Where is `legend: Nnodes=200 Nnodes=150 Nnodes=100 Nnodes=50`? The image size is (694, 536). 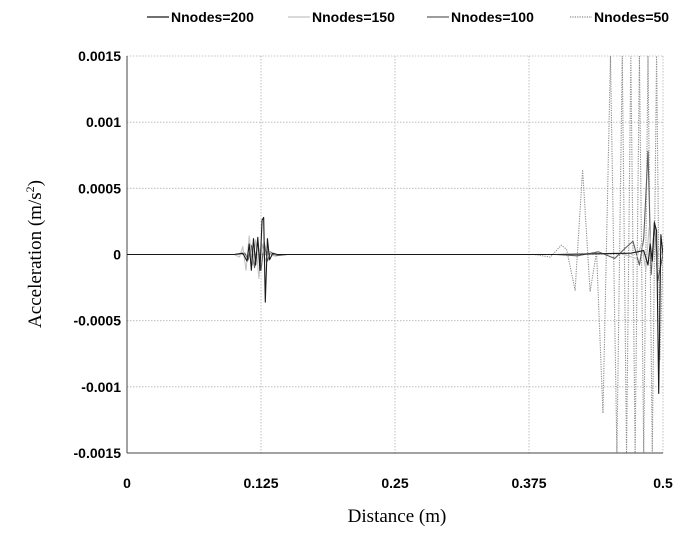 legend: Nnodes=200 Nnodes=150 Nnodes=100 Nnodes=50 is located at coordinates (408, 17).